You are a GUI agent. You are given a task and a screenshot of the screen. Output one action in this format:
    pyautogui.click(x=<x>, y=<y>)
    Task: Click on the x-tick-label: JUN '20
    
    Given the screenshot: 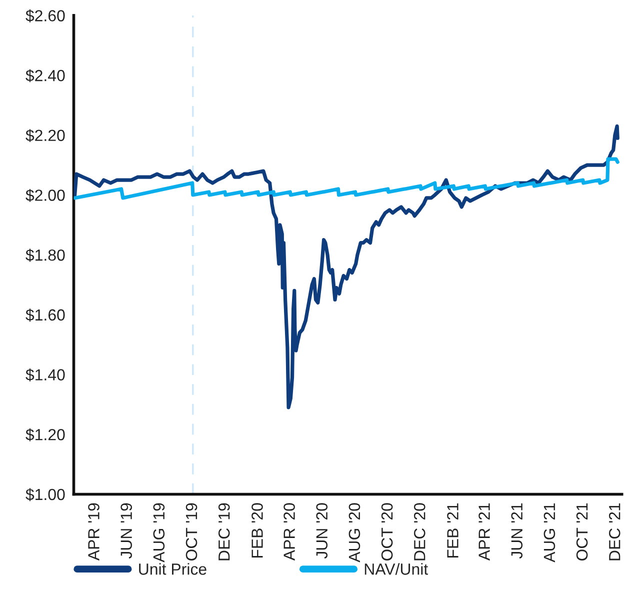 What is the action you would take?
    pyautogui.click(x=322, y=531)
    